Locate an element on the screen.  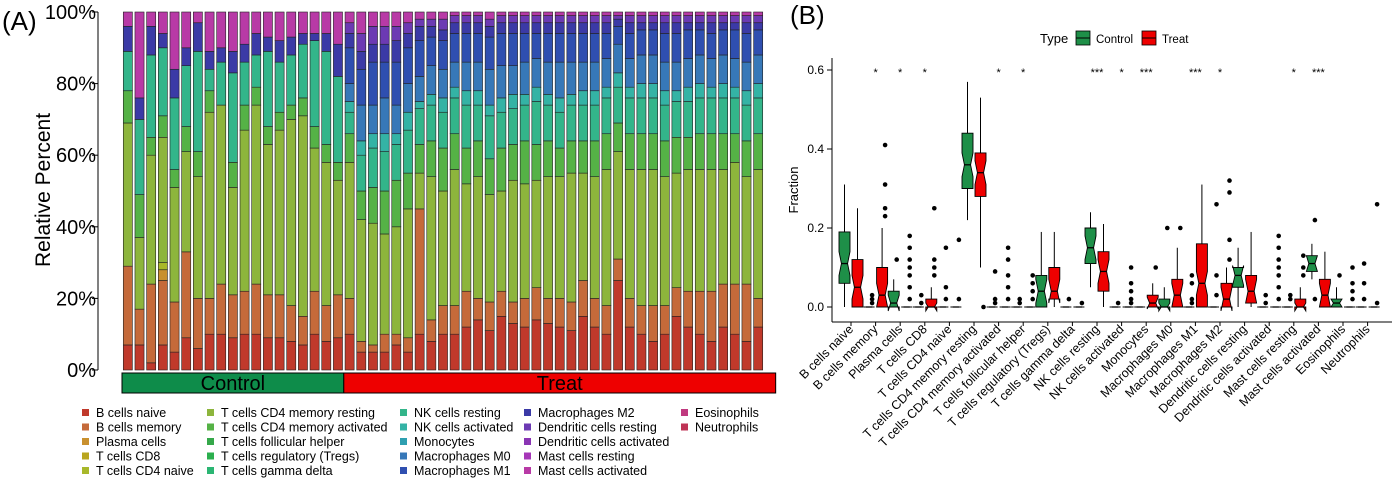
legend-label: B cells naive is located at coordinates (131, 413).